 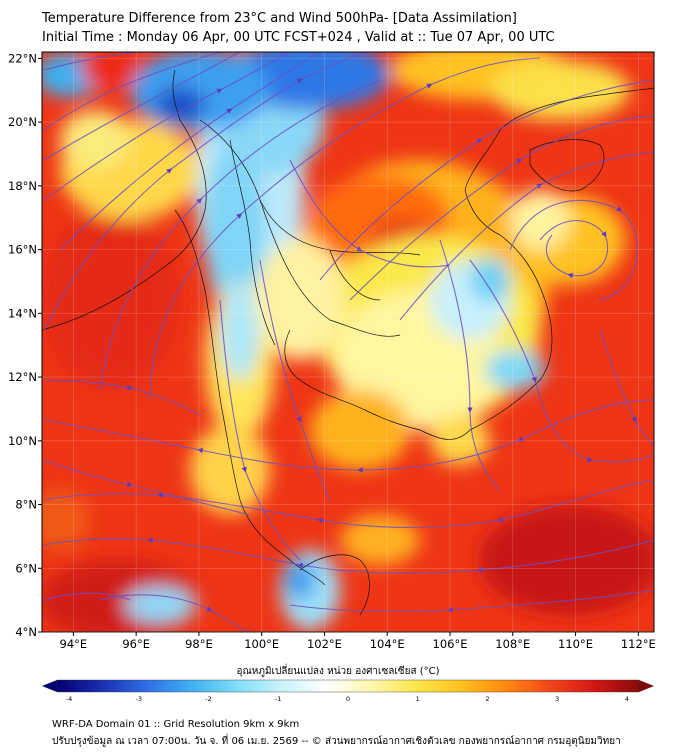 I want to click on colorbar-tick-label: -3, so click(x=139, y=699).